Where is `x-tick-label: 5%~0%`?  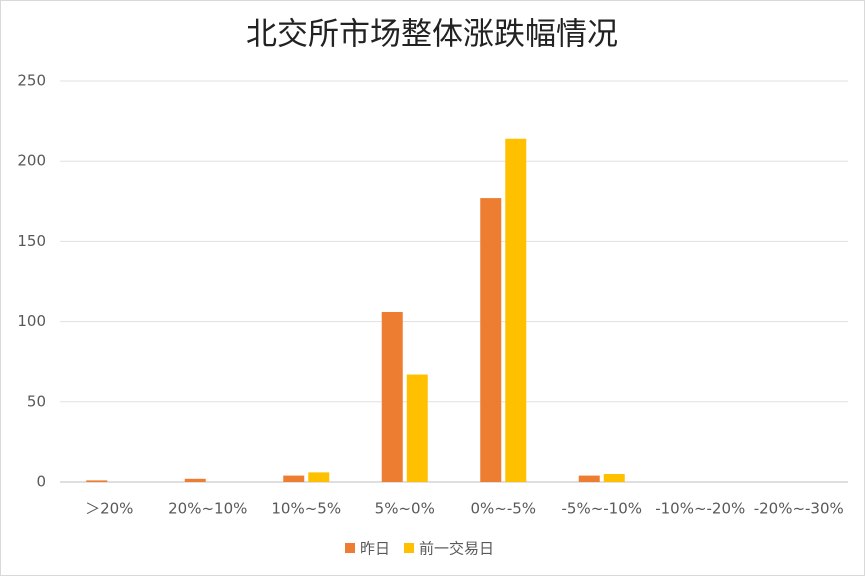 x-tick-label: 5%~0% is located at coordinates (405, 509).